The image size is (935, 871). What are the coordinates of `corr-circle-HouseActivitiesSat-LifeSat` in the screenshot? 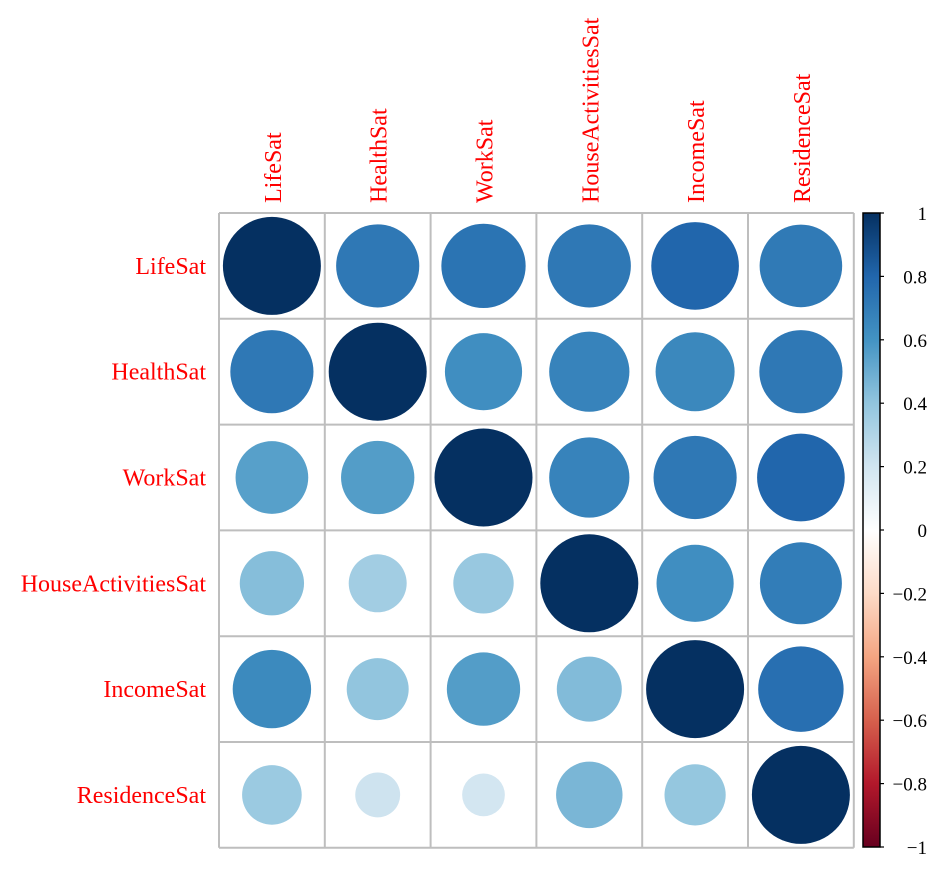 It's located at (272, 583).